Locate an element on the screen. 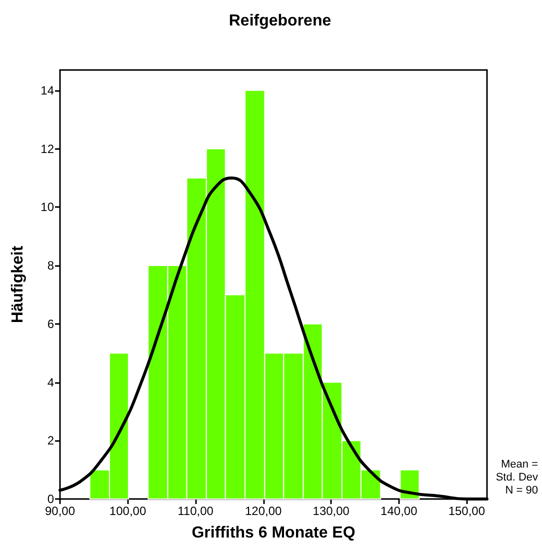 This screenshot has width=542, height=554. y-tick-label: 0 is located at coordinates (50, 499).